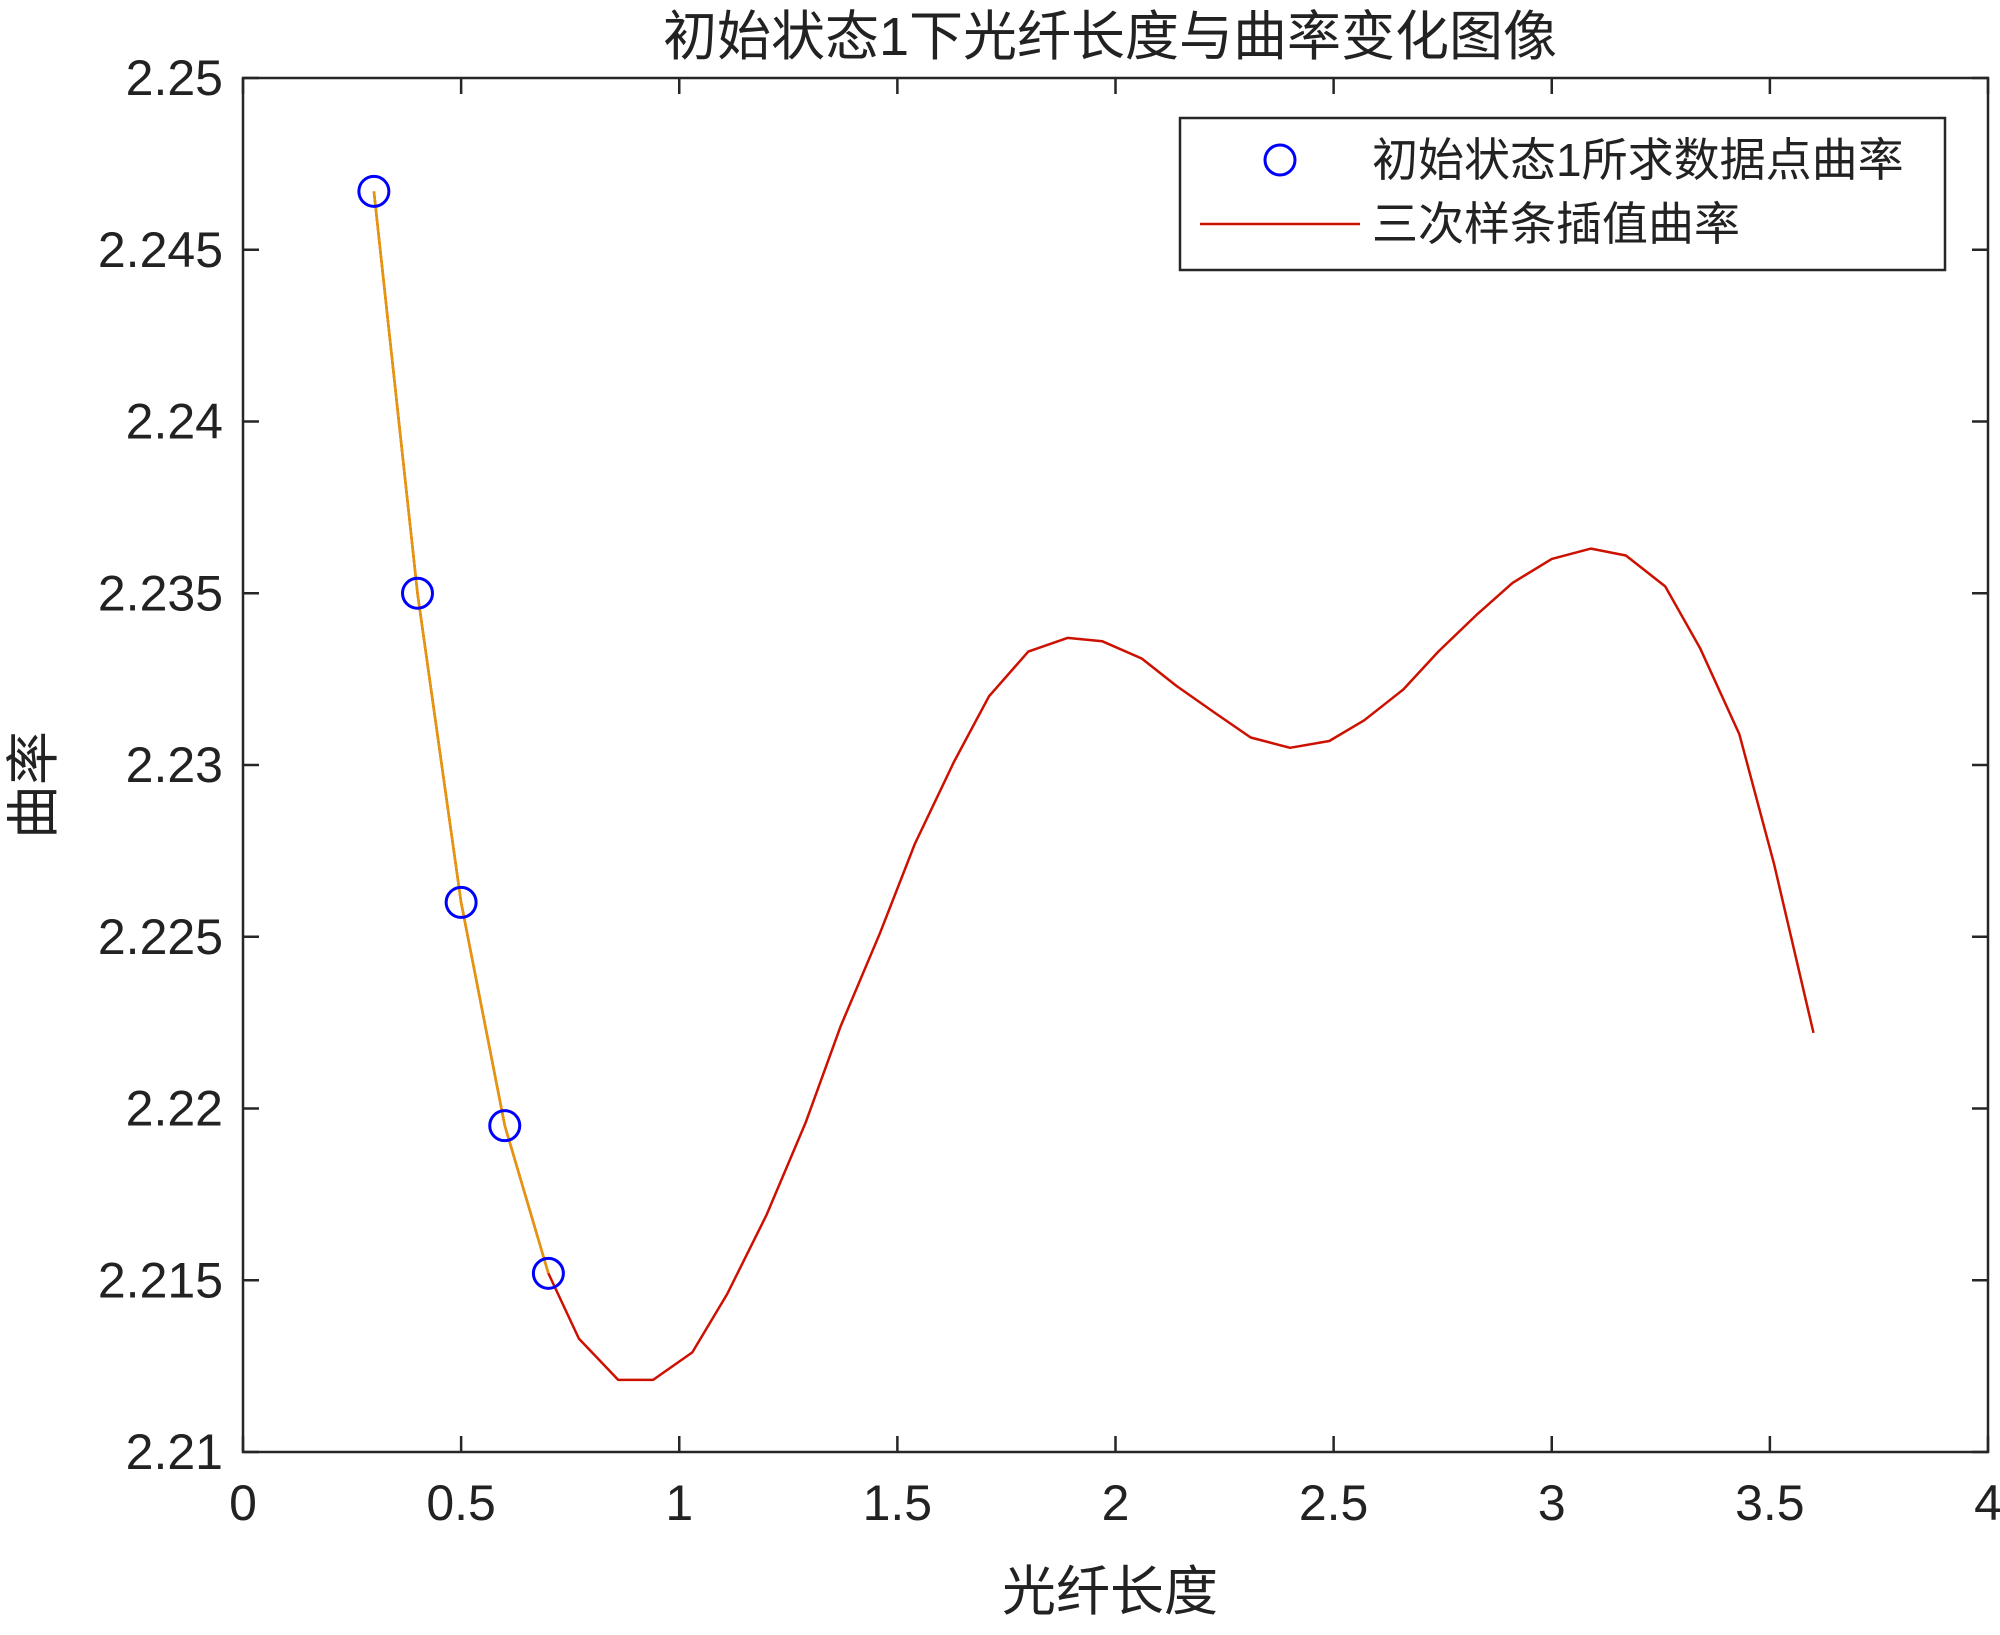 Image resolution: width=2000 pixels, height=1635 pixels. What do you see at coordinates (1562, 194) in the screenshot?
I see `legend-box` at bounding box center [1562, 194].